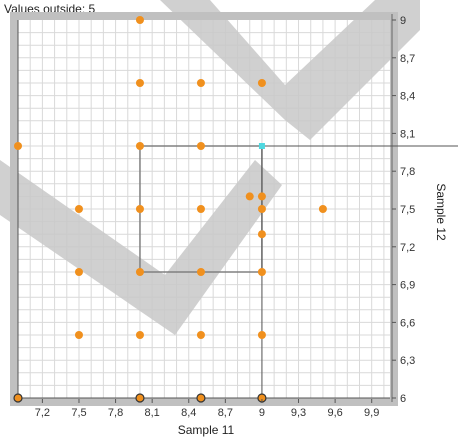 Image resolution: width=458 pixels, height=439 pixels. I want to click on y-tick-label: 6,9, so click(407, 286).